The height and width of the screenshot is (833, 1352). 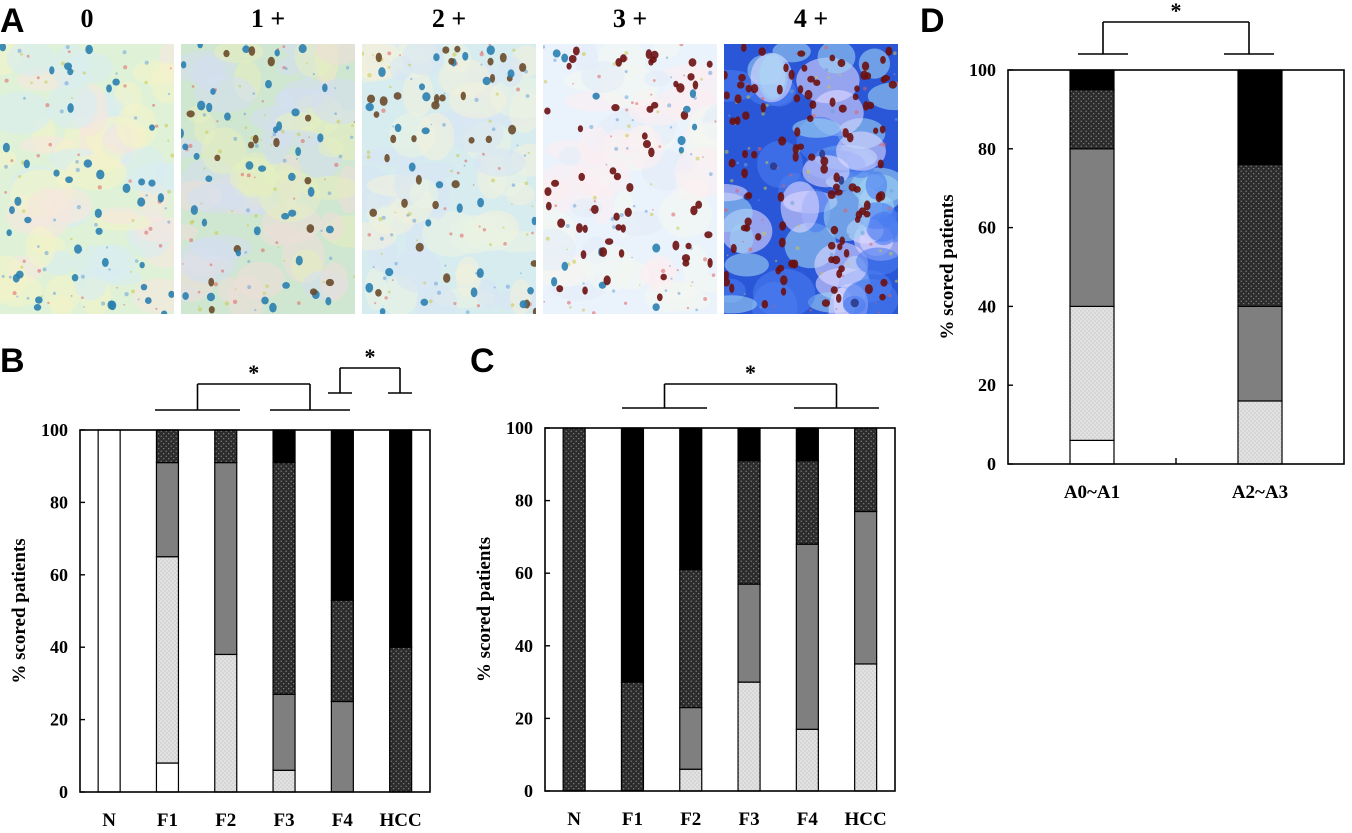 I want to click on bar-segment-A2~A3-score-4+, so click(x=1260, y=117).